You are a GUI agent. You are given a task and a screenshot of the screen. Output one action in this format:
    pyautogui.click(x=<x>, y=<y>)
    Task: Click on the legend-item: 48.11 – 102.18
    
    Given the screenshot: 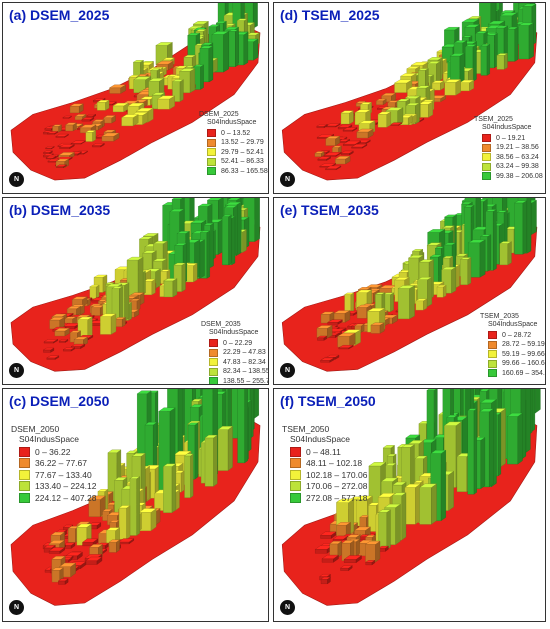 What is the action you would take?
    pyautogui.click(x=328, y=463)
    